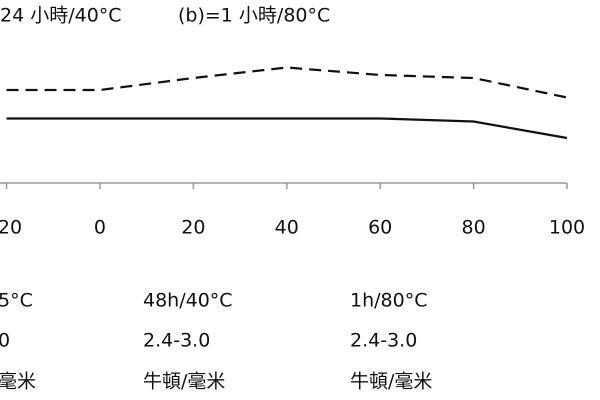 This screenshot has height=400, width=600. I want to click on table-cell: 1h/80°C, so click(388, 301).